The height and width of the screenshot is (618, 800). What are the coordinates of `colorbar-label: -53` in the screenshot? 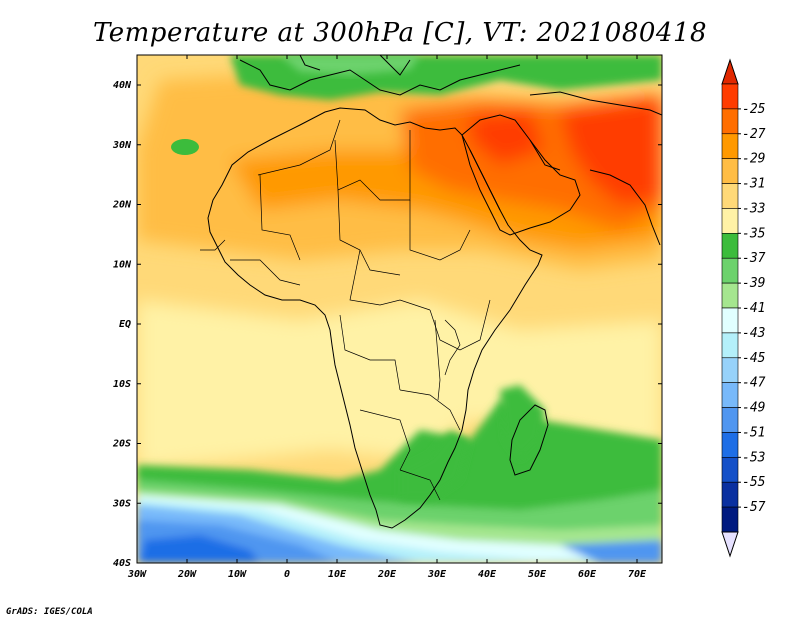 It's located at (753, 457).